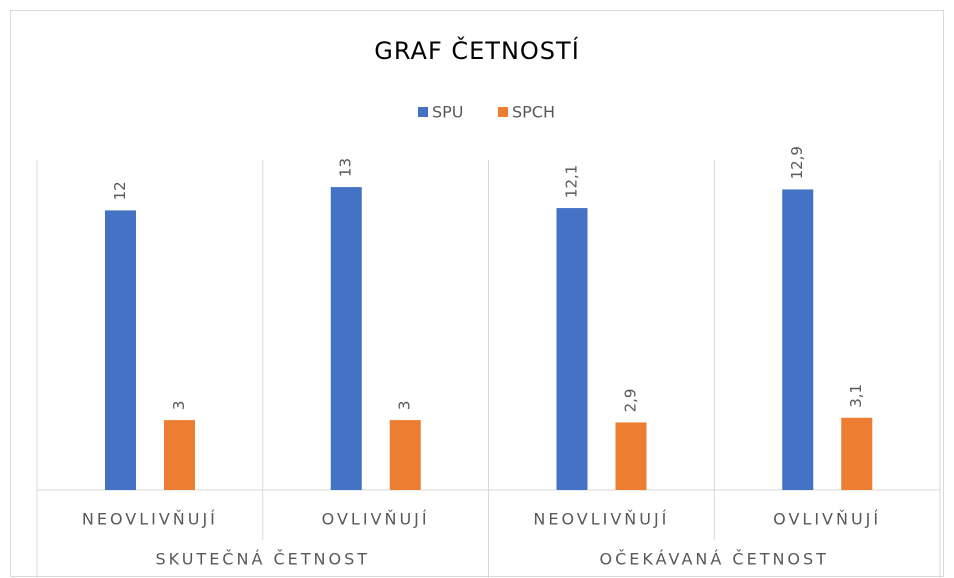  I want to click on group-label: SKUTEČNÁ ČETNOST, so click(262, 559).